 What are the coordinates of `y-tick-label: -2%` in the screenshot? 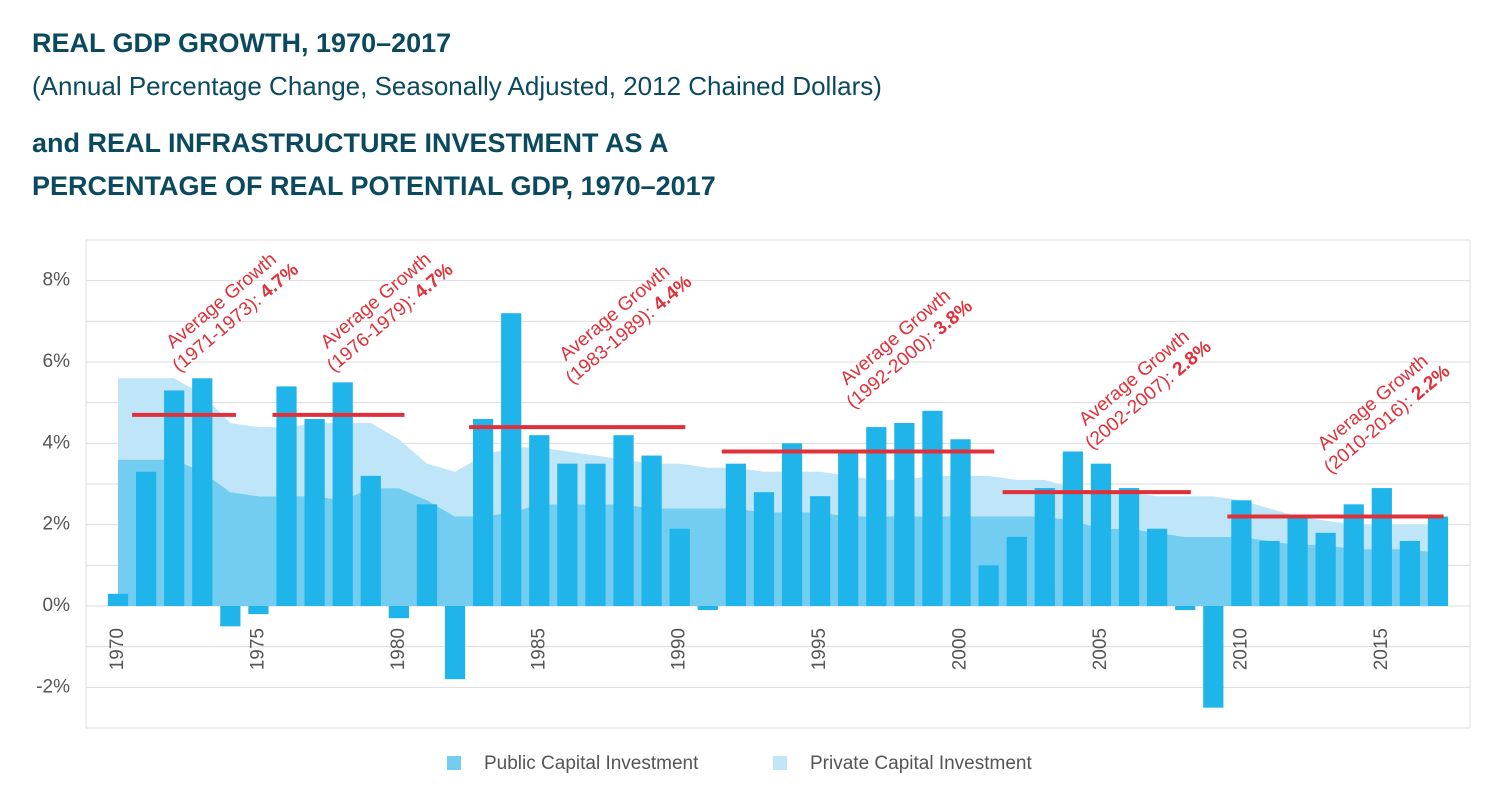 It's located at (53, 686).